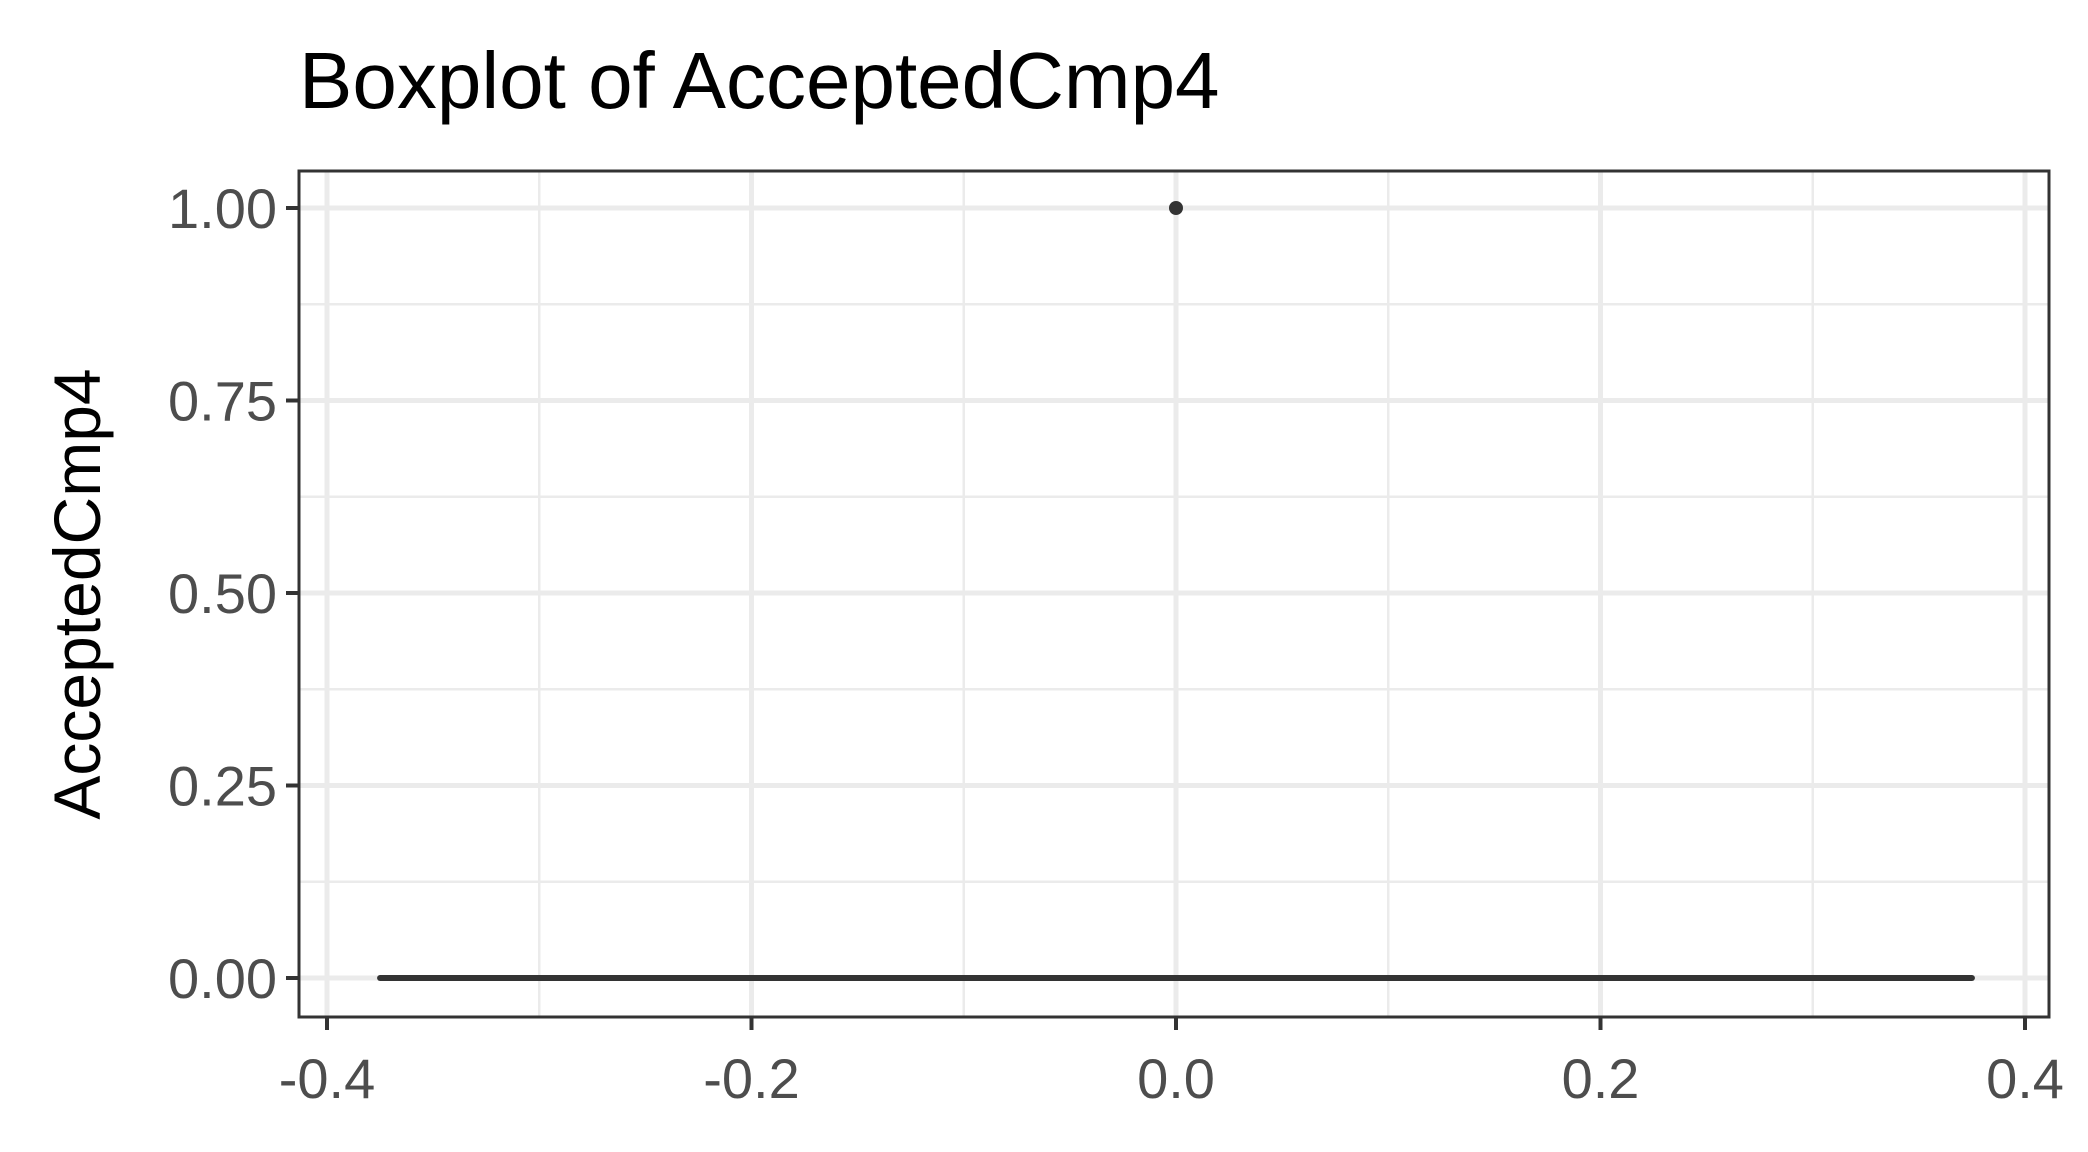 The width and height of the screenshot is (2088, 1152). Describe the element at coordinates (327, 1078) in the screenshot. I see `x-tick-label: -0.4` at that location.